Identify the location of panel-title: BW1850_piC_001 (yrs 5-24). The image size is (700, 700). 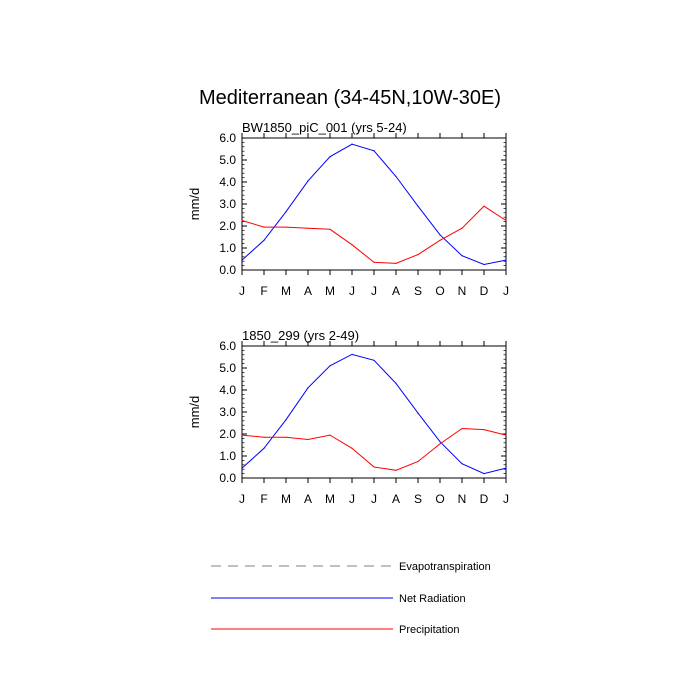
(324, 127).